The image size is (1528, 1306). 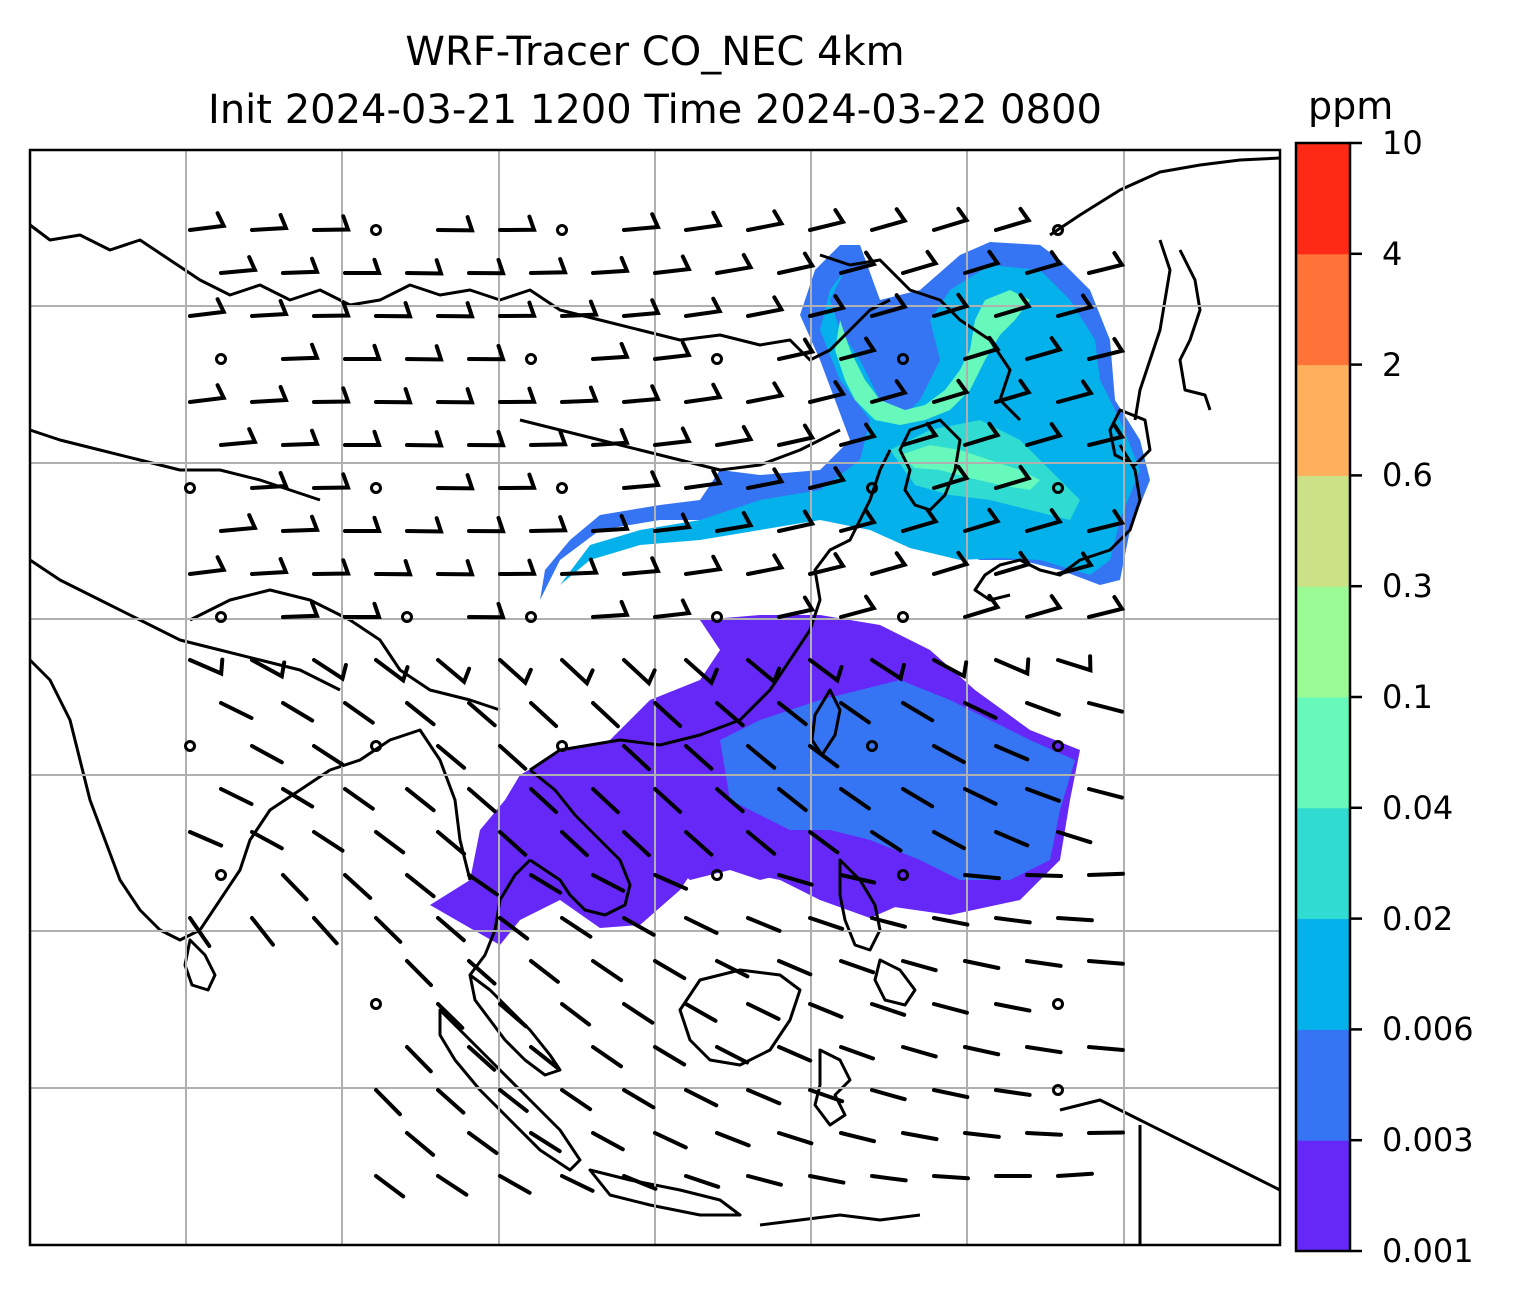 What do you see at coordinates (740, 1017) in the screenshot?
I see `coast-borneo` at bounding box center [740, 1017].